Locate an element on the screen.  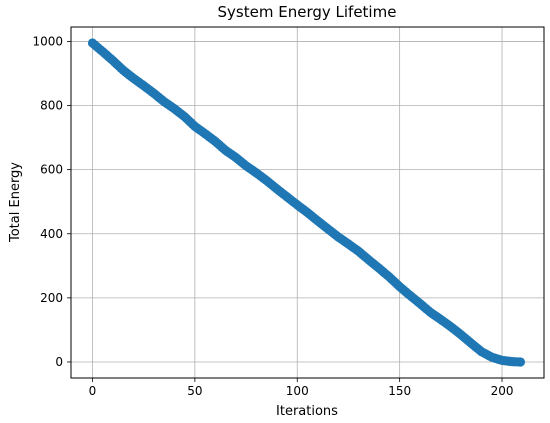
y-tick-label: 200 is located at coordinates (51, 298).